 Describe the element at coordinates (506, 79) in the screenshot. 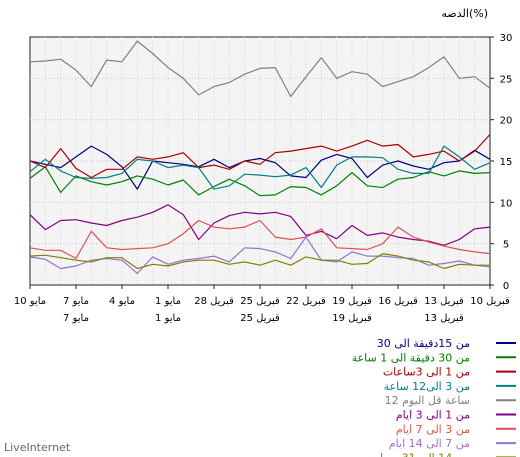

I see `y-tick-label: 25` at that location.